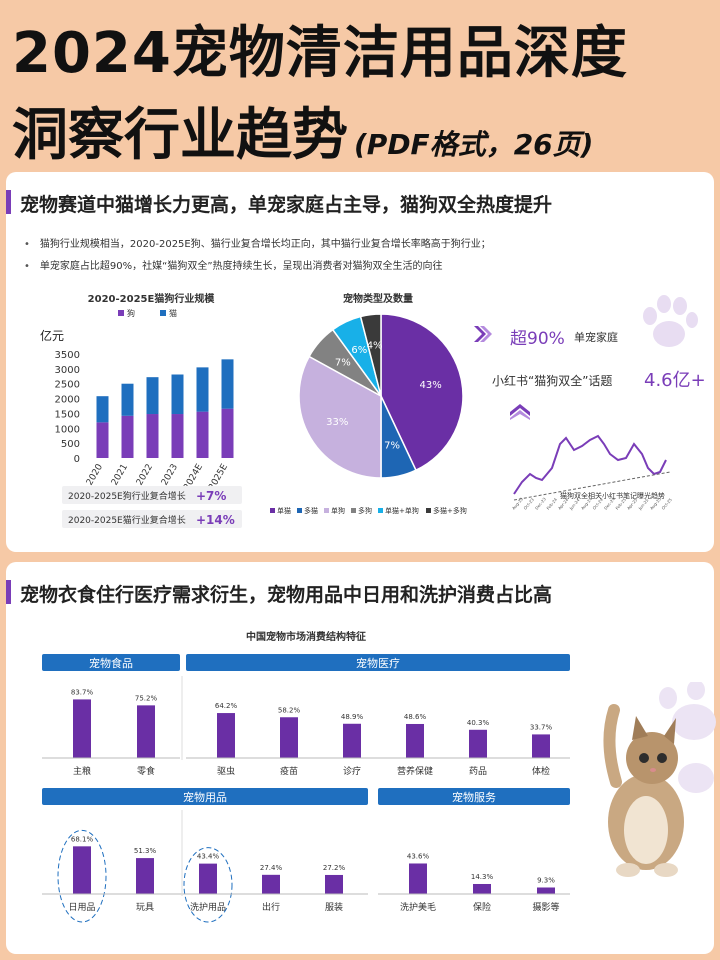 The width and height of the screenshot is (720, 960). What do you see at coordinates (278, 203) in the screenshot?
I see `section1-heading: 宠物赛道中猫增长力更高，单宠家庭占主导，猫狗双全热度提升` at bounding box center [278, 203].